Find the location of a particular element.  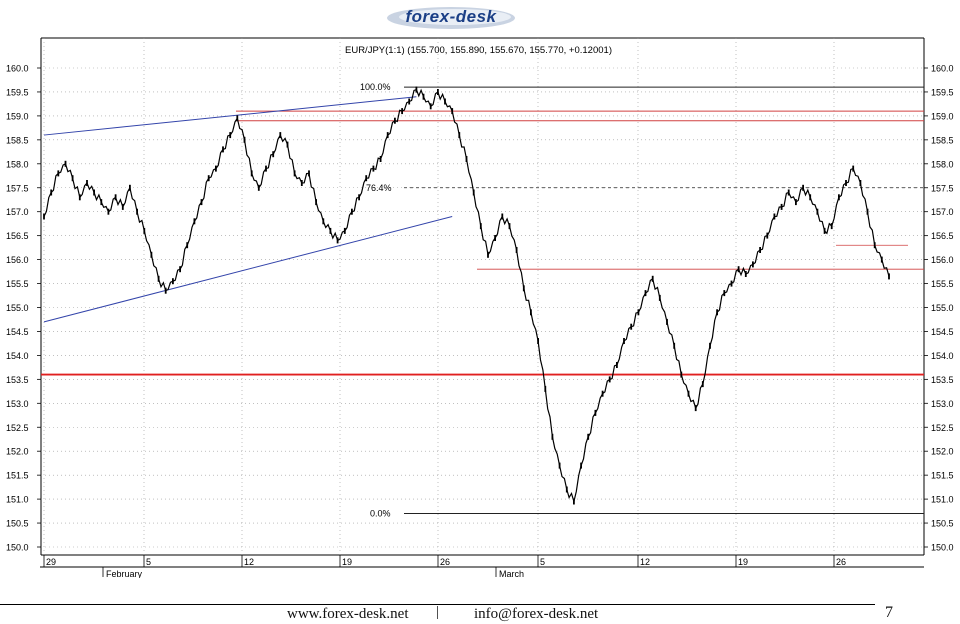

y-tick-label-left: 158.0 is located at coordinates (17, 164).